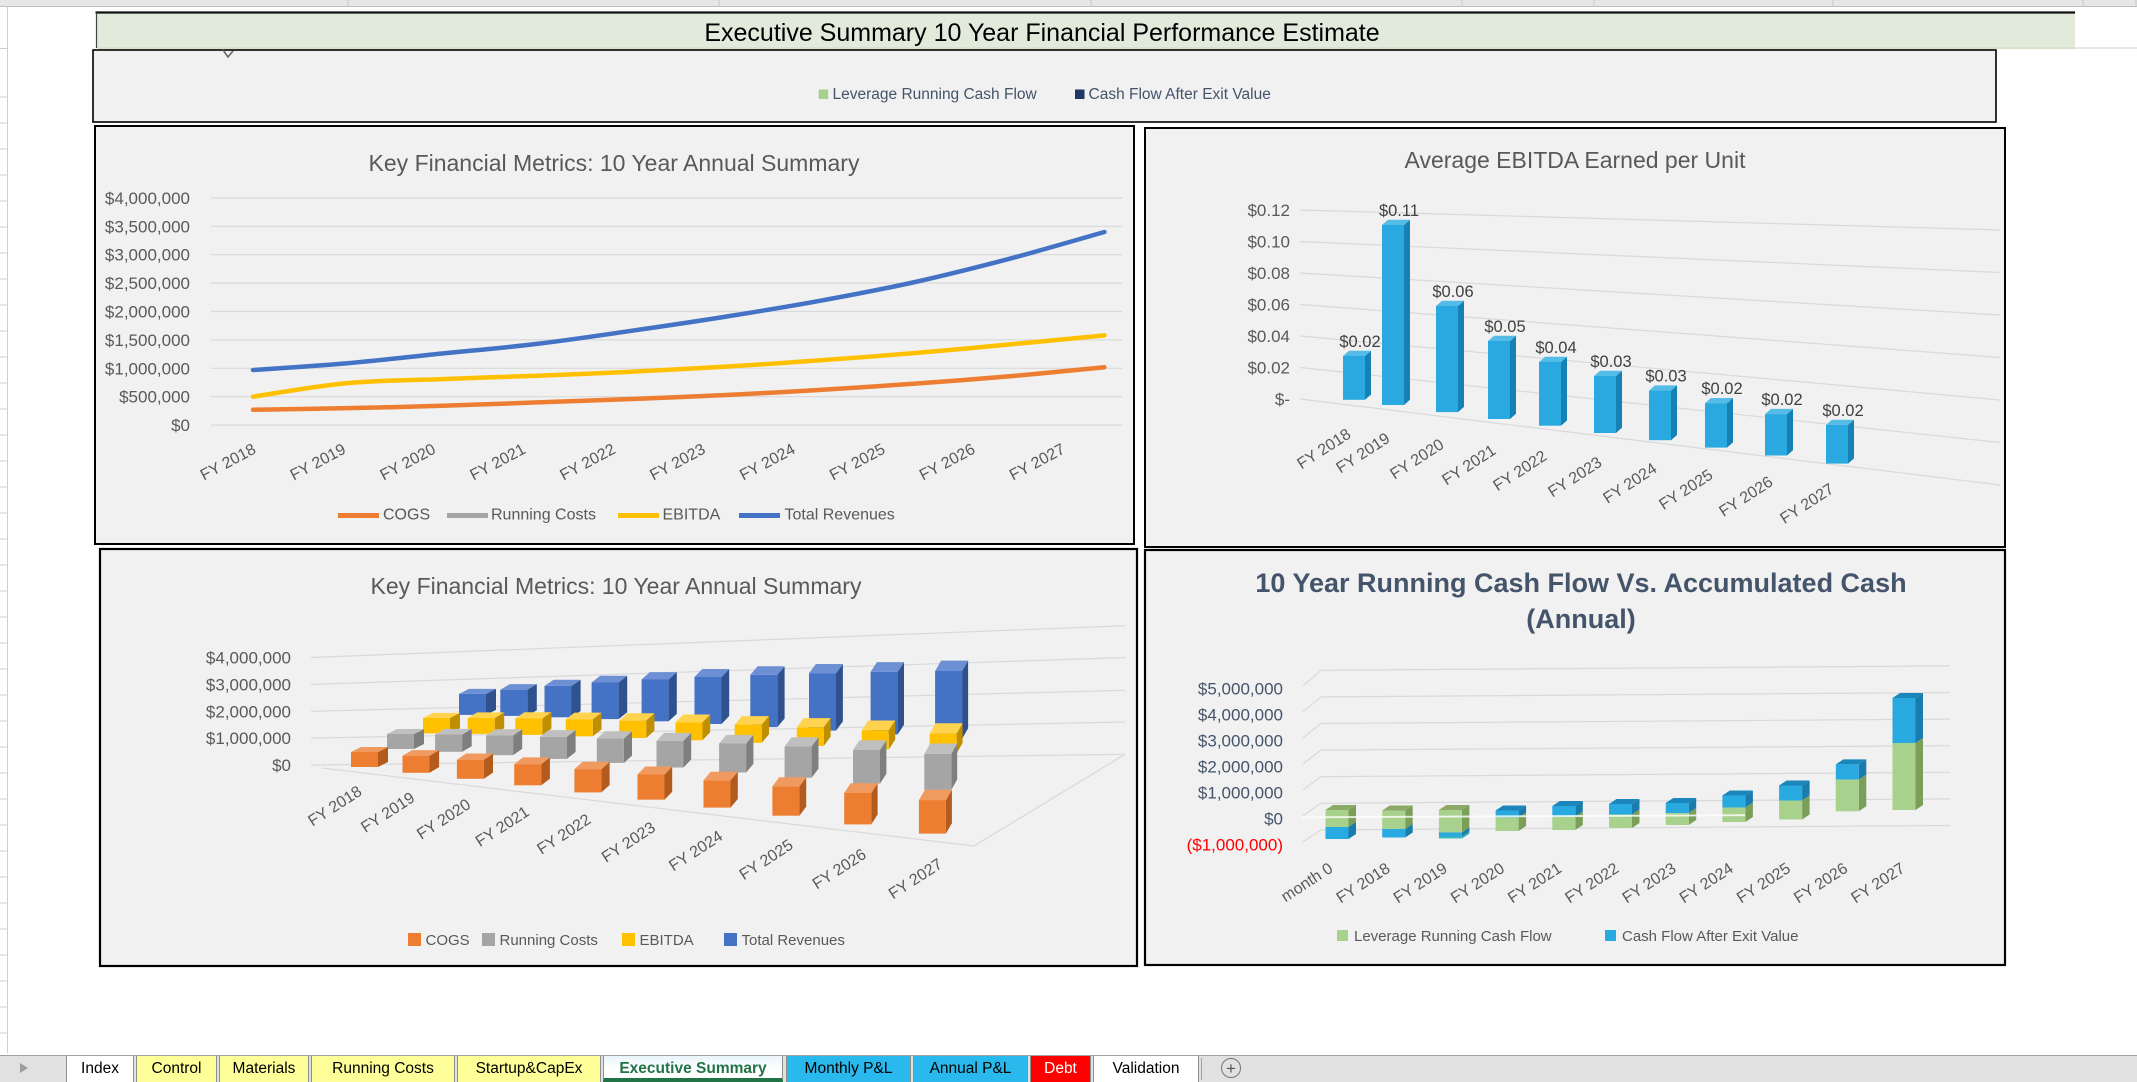  Describe the element at coordinates (1240, 689) in the screenshot. I see `svg-text: $5,000,000` at that location.